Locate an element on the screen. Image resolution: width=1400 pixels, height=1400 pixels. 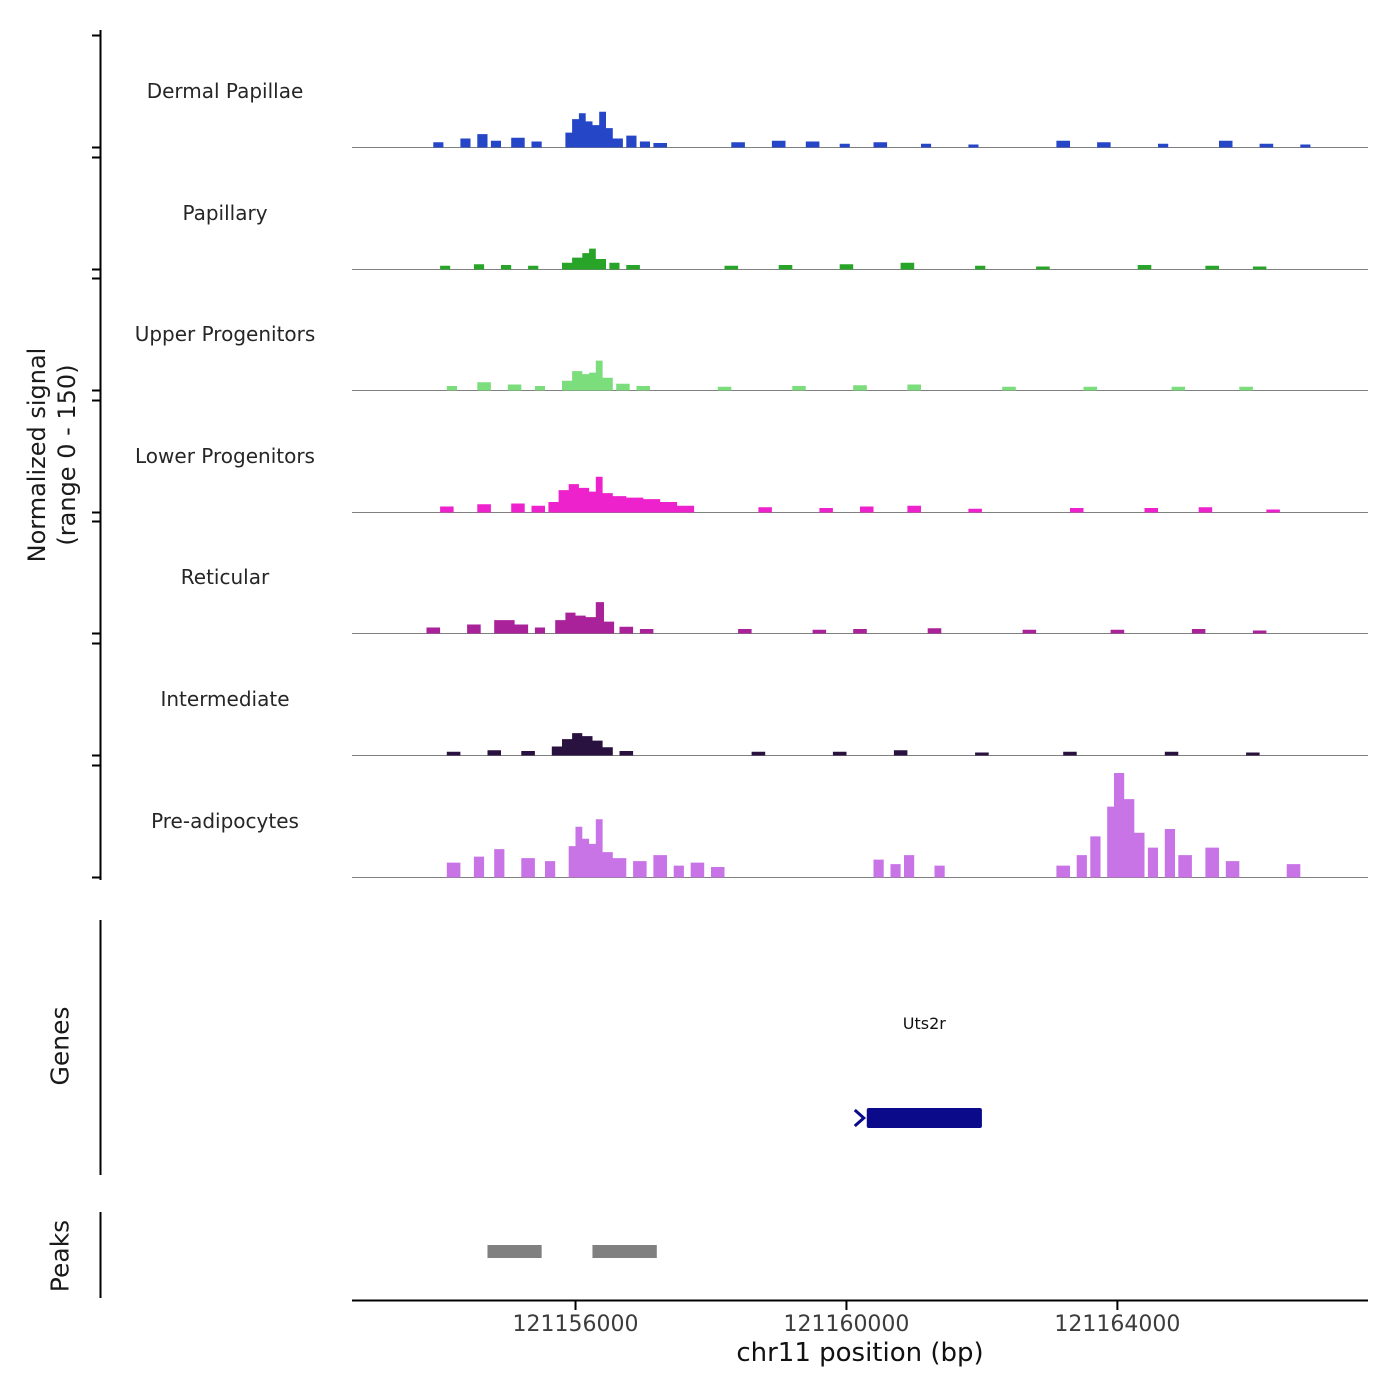
track-label-dermal-papillae: Dermal Papillae is located at coordinates (225, 90).